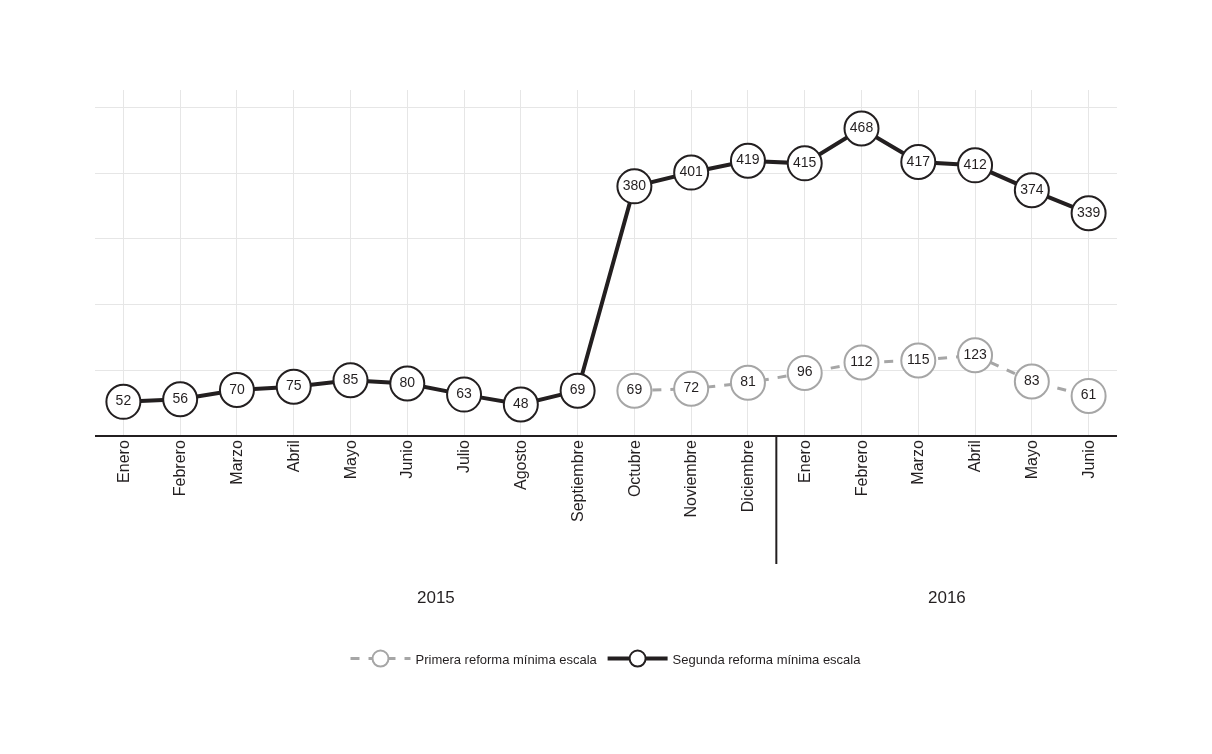 This screenshot has width=1212, height=754. Describe the element at coordinates (861, 127) in the screenshot. I see `data-label: 468` at that location.